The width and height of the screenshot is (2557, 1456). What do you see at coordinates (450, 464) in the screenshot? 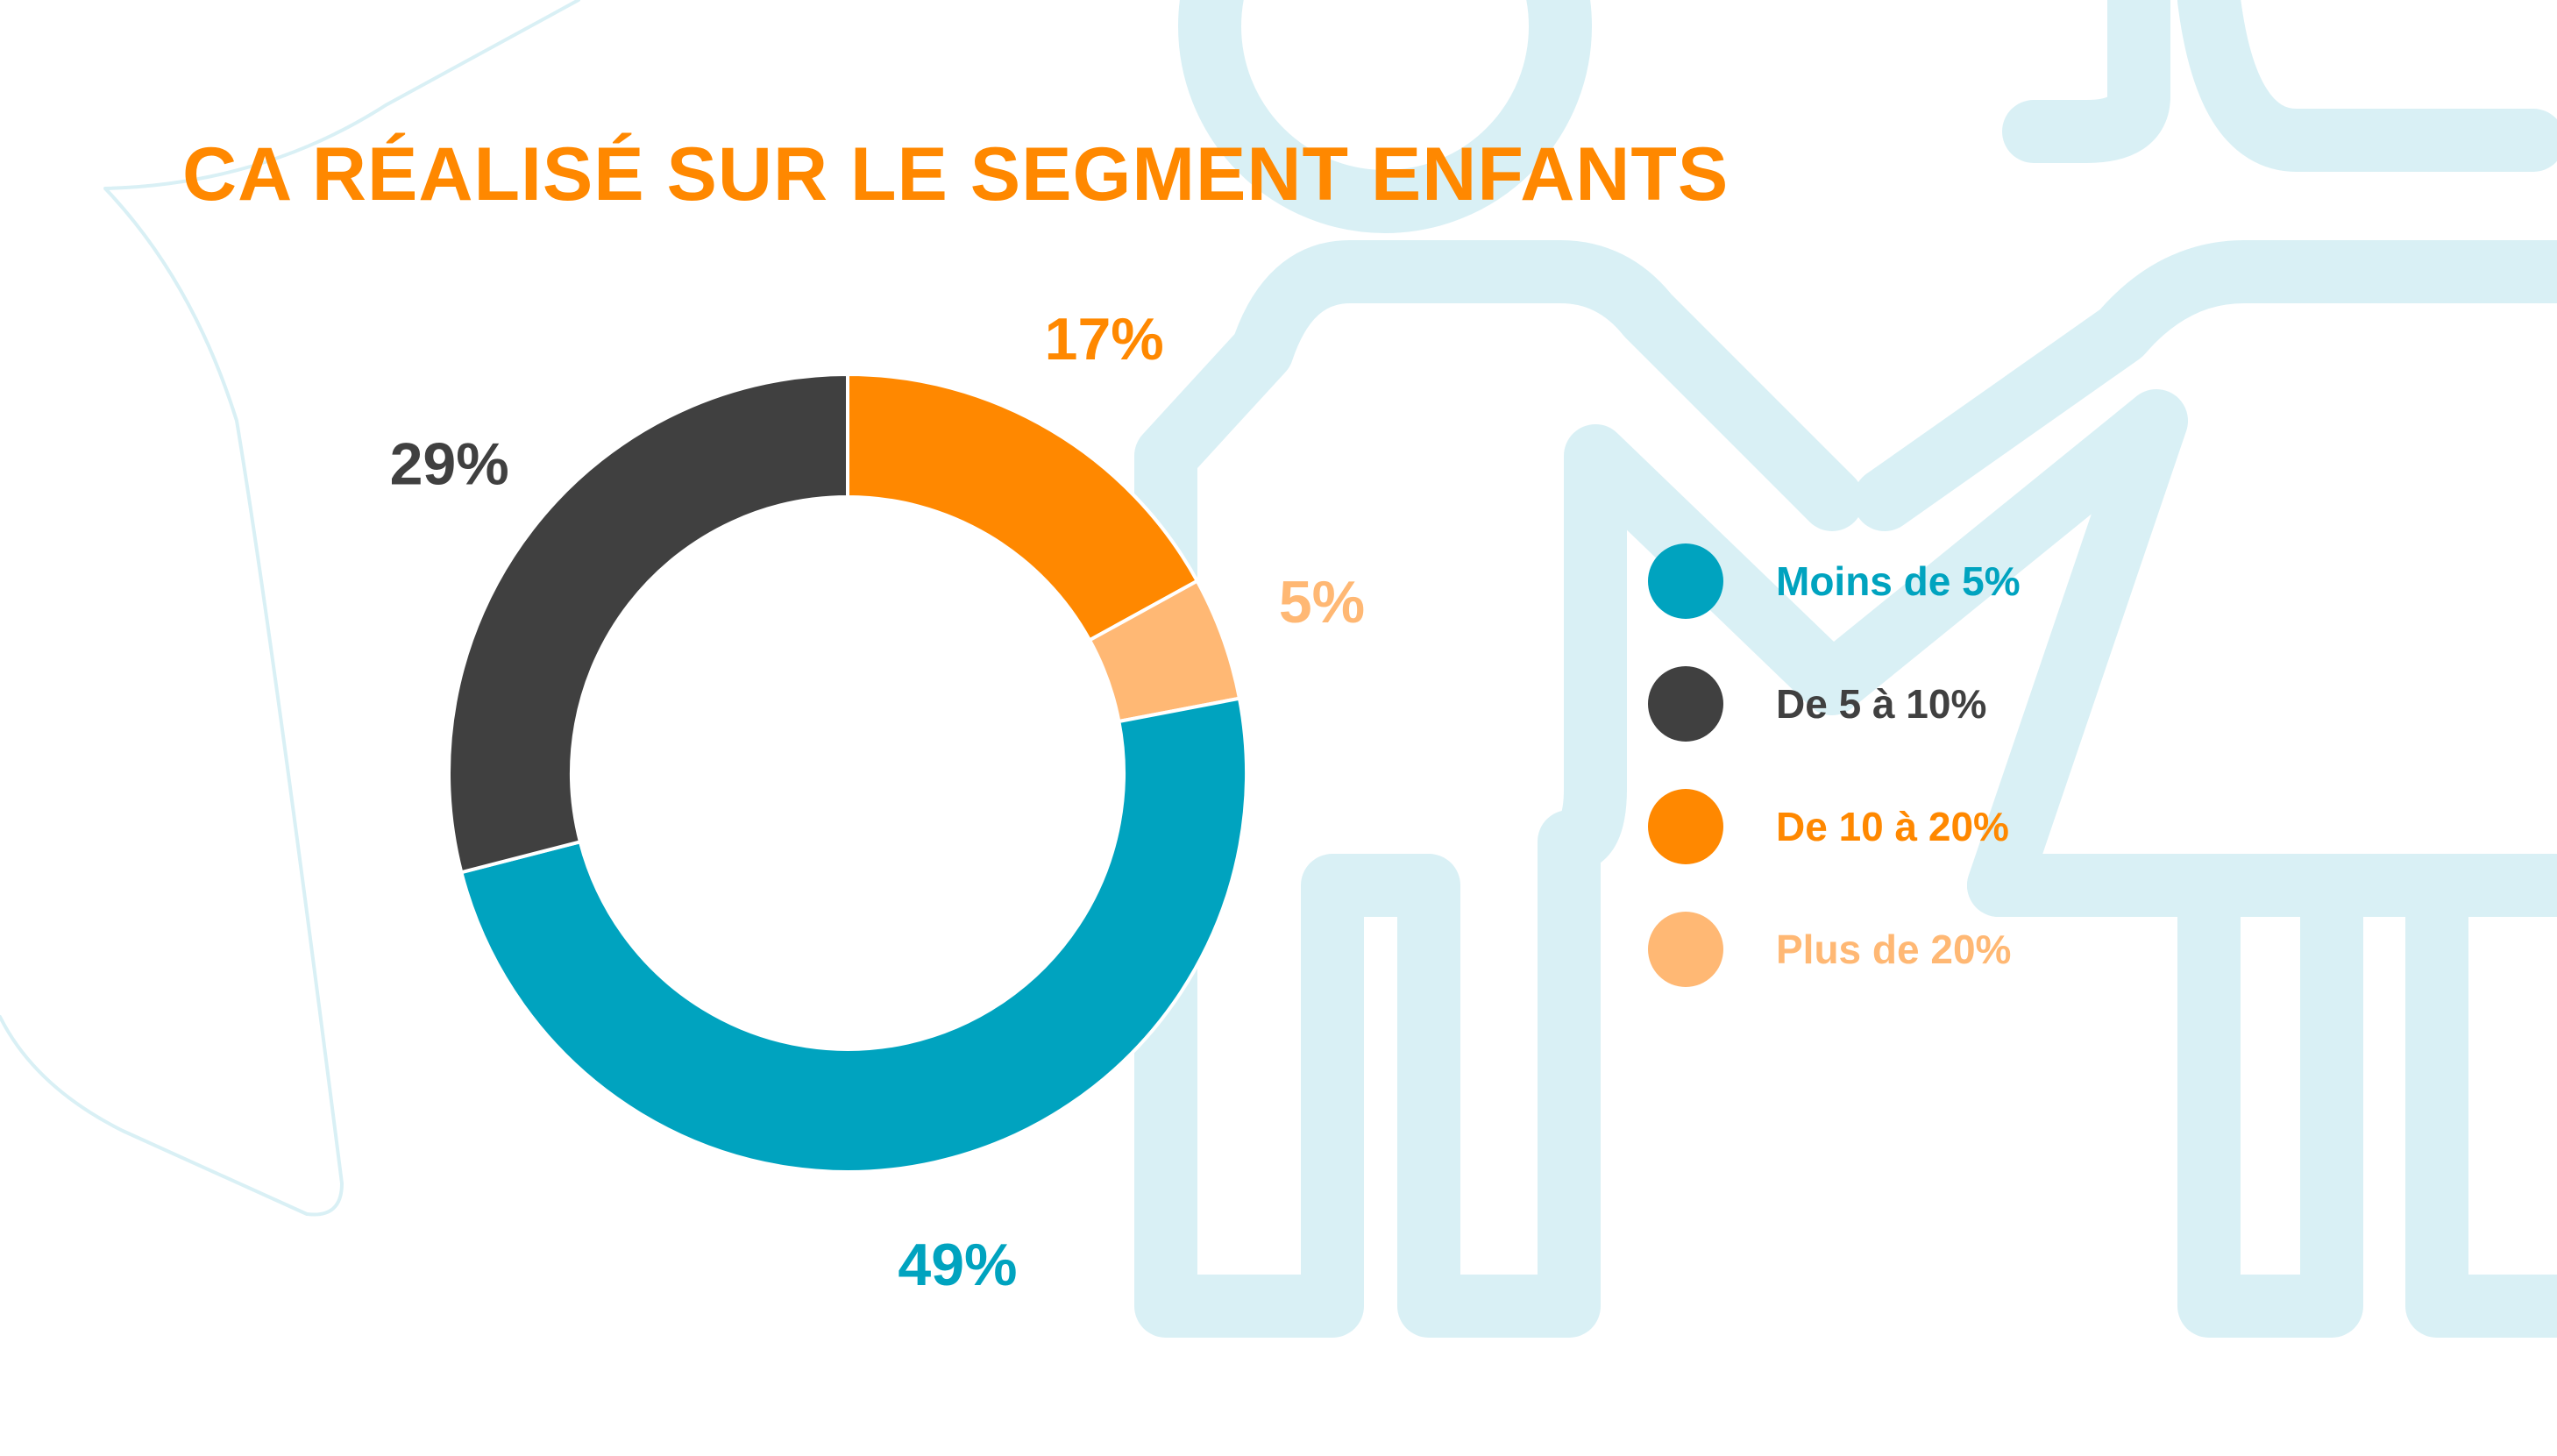
I see `slice-label-de-5-a-10: 29%` at bounding box center [450, 464].